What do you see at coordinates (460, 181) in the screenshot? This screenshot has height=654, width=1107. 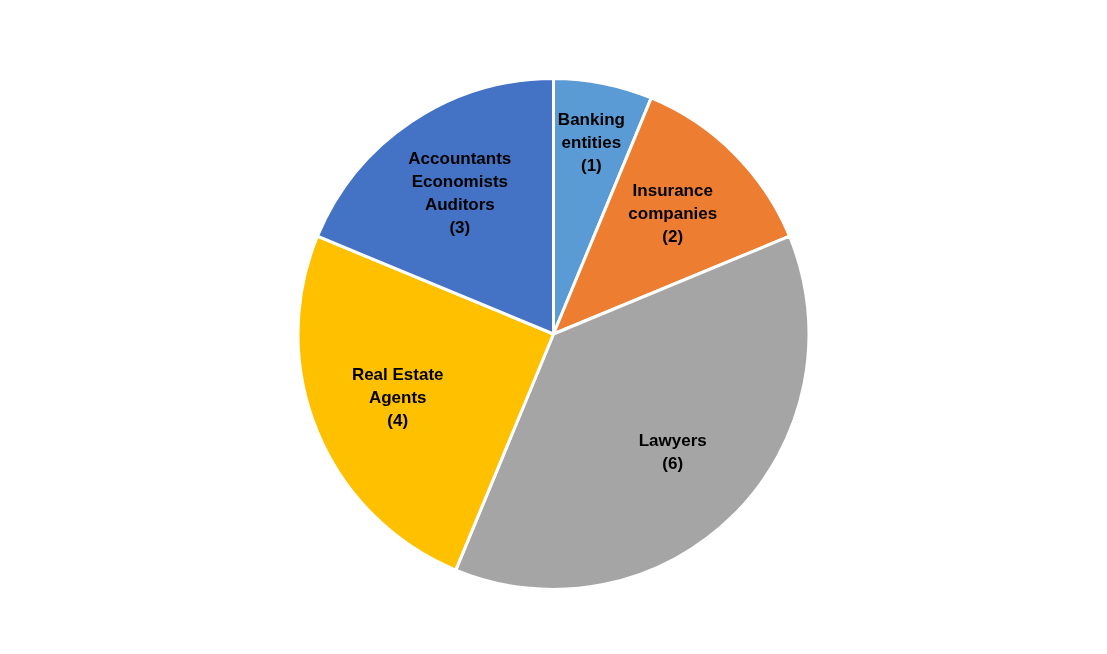 I see `slice-label: Accountants Economists Auditors` at bounding box center [460, 181].